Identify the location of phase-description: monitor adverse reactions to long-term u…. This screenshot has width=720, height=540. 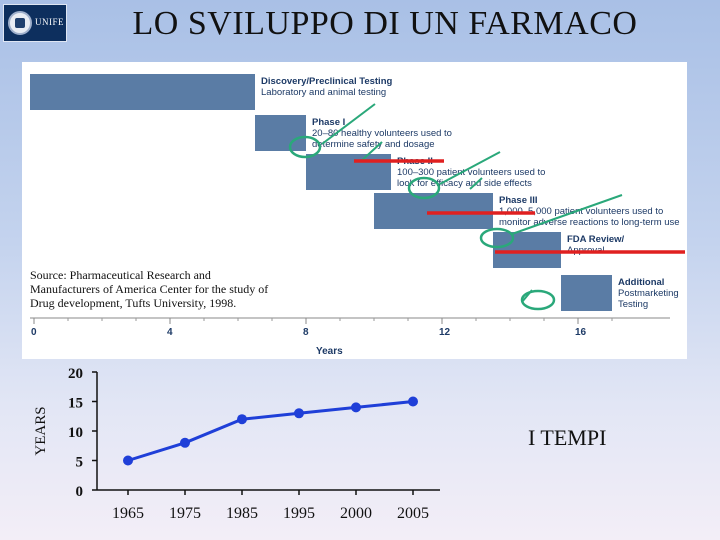
(589, 222).